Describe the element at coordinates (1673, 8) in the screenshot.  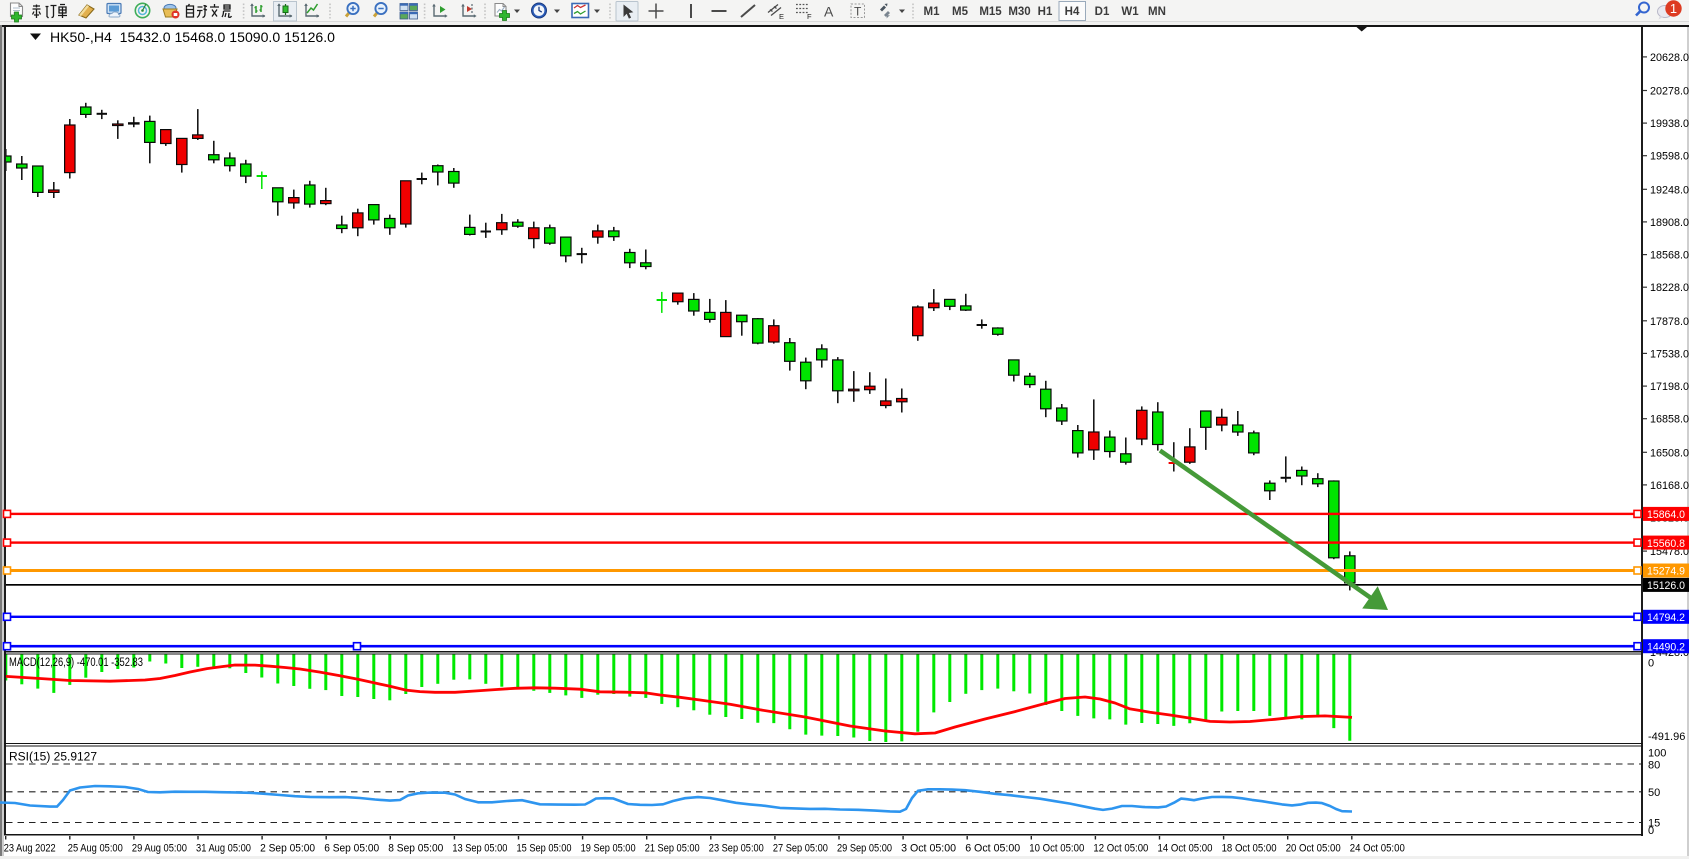
I see `svg-text: 1` at that location.